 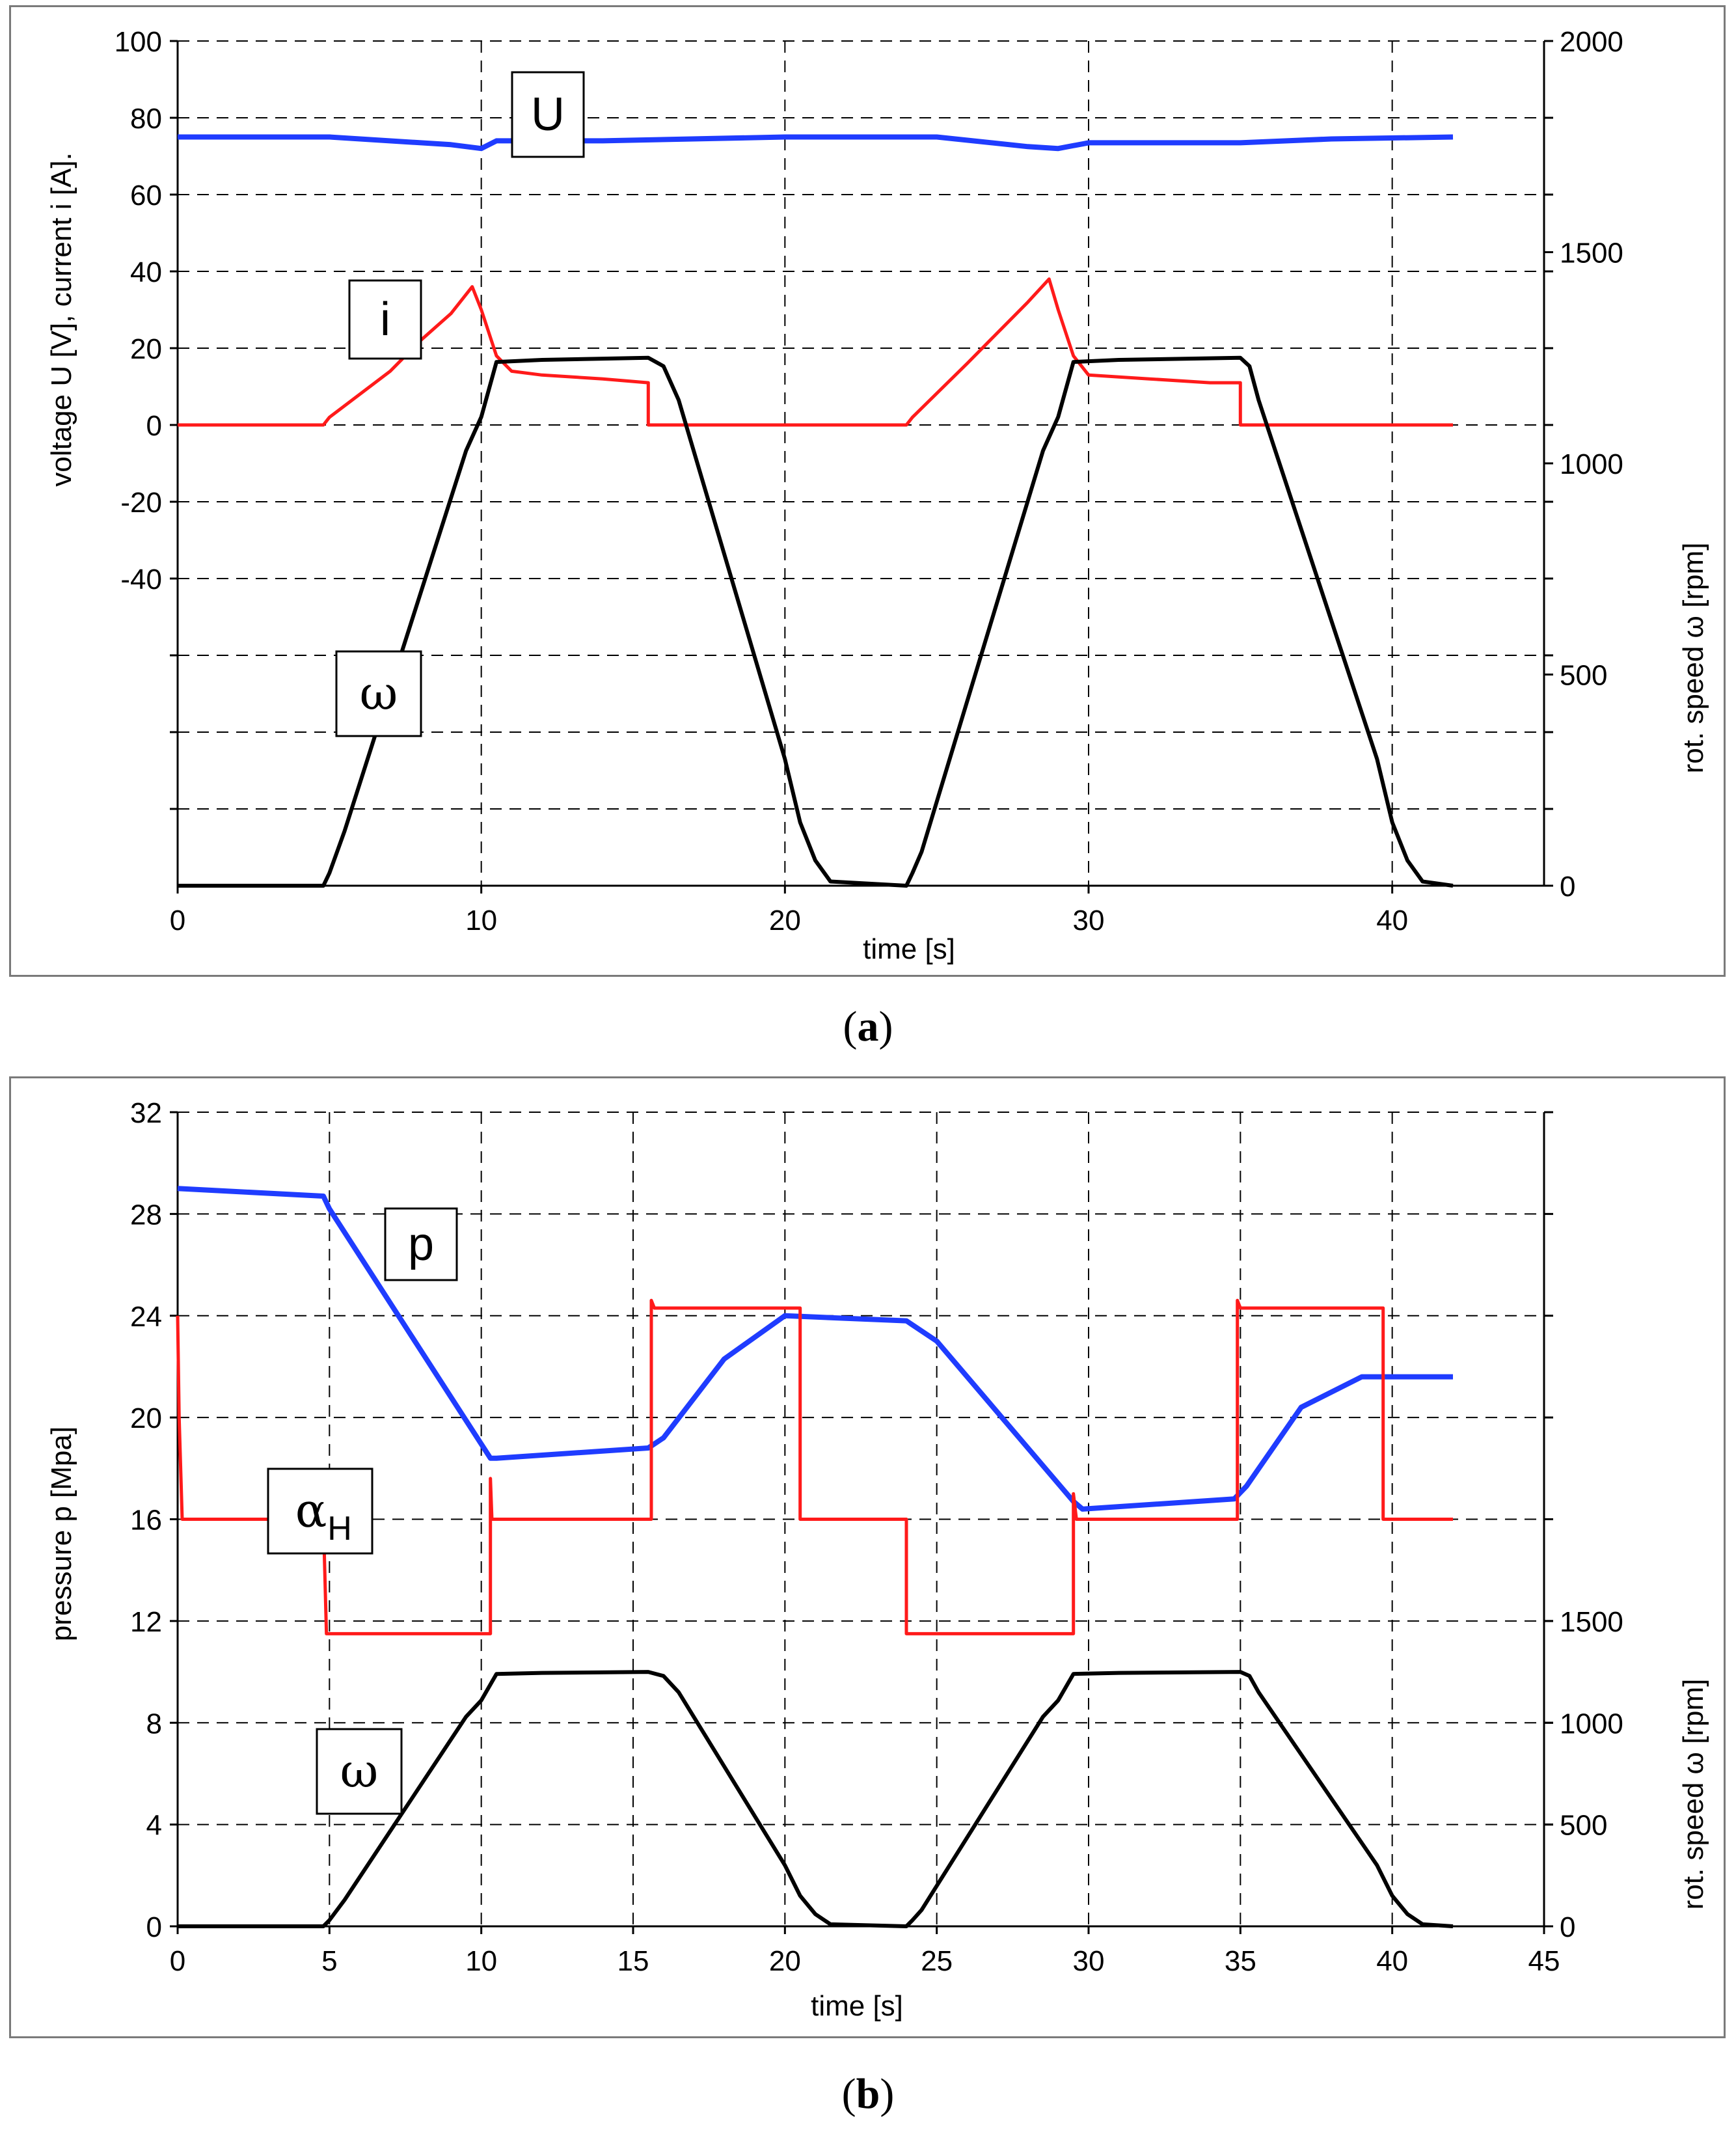 I want to click on series-label-U: U, so click(x=548, y=114).